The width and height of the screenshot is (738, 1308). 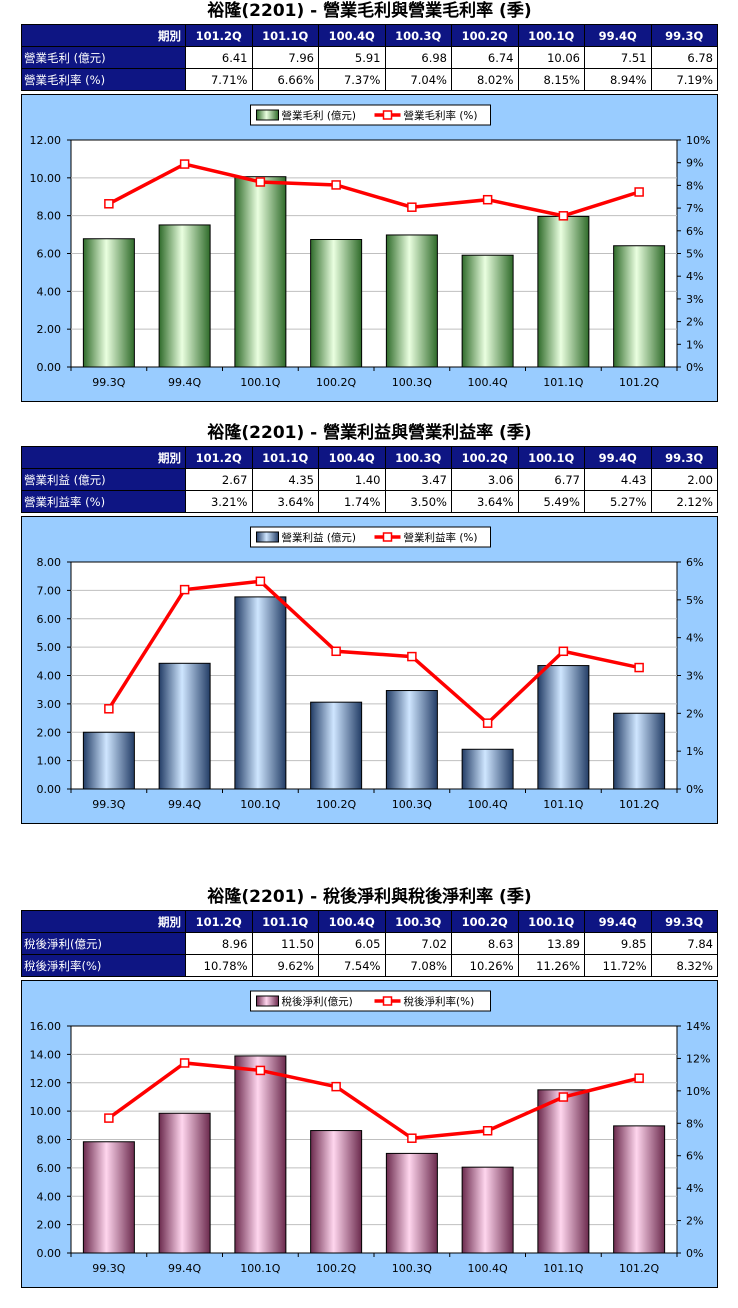 I want to click on legend-line-marker, so click(x=387, y=1001).